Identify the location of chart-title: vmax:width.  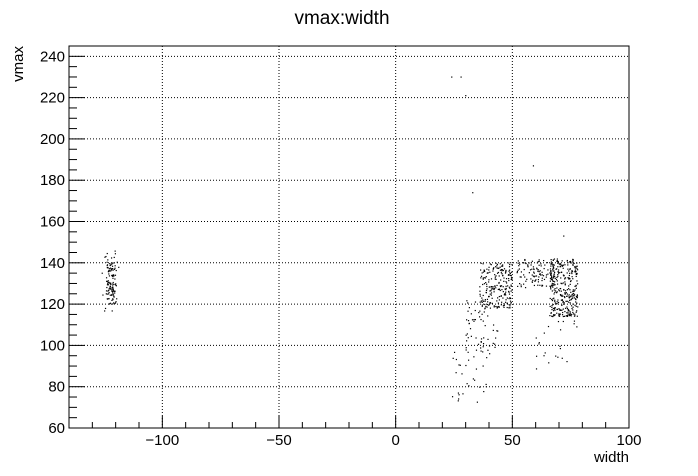
(341, 18).